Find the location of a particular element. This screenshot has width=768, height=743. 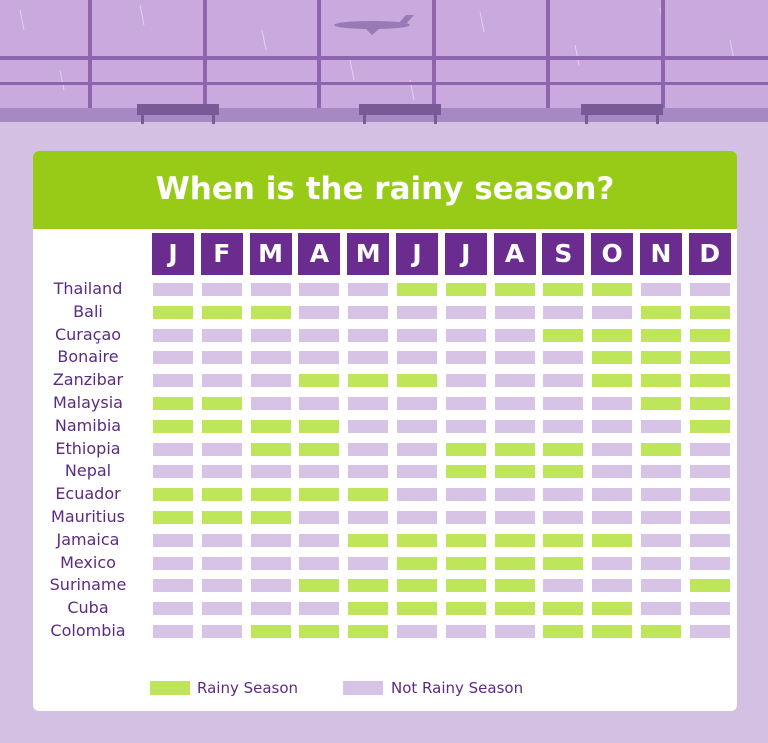

month-header: N is located at coordinates (661, 254).